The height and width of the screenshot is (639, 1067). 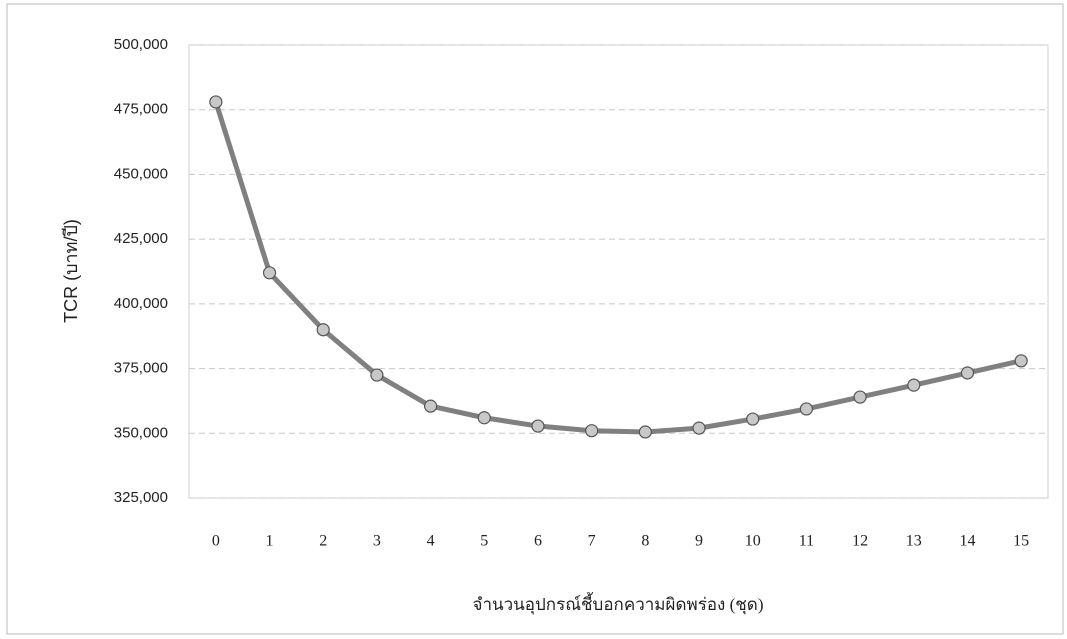 What do you see at coordinates (141, 238) in the screenshot?
I see `y-tick-label: 425,000` at bounding box center [141, 238].